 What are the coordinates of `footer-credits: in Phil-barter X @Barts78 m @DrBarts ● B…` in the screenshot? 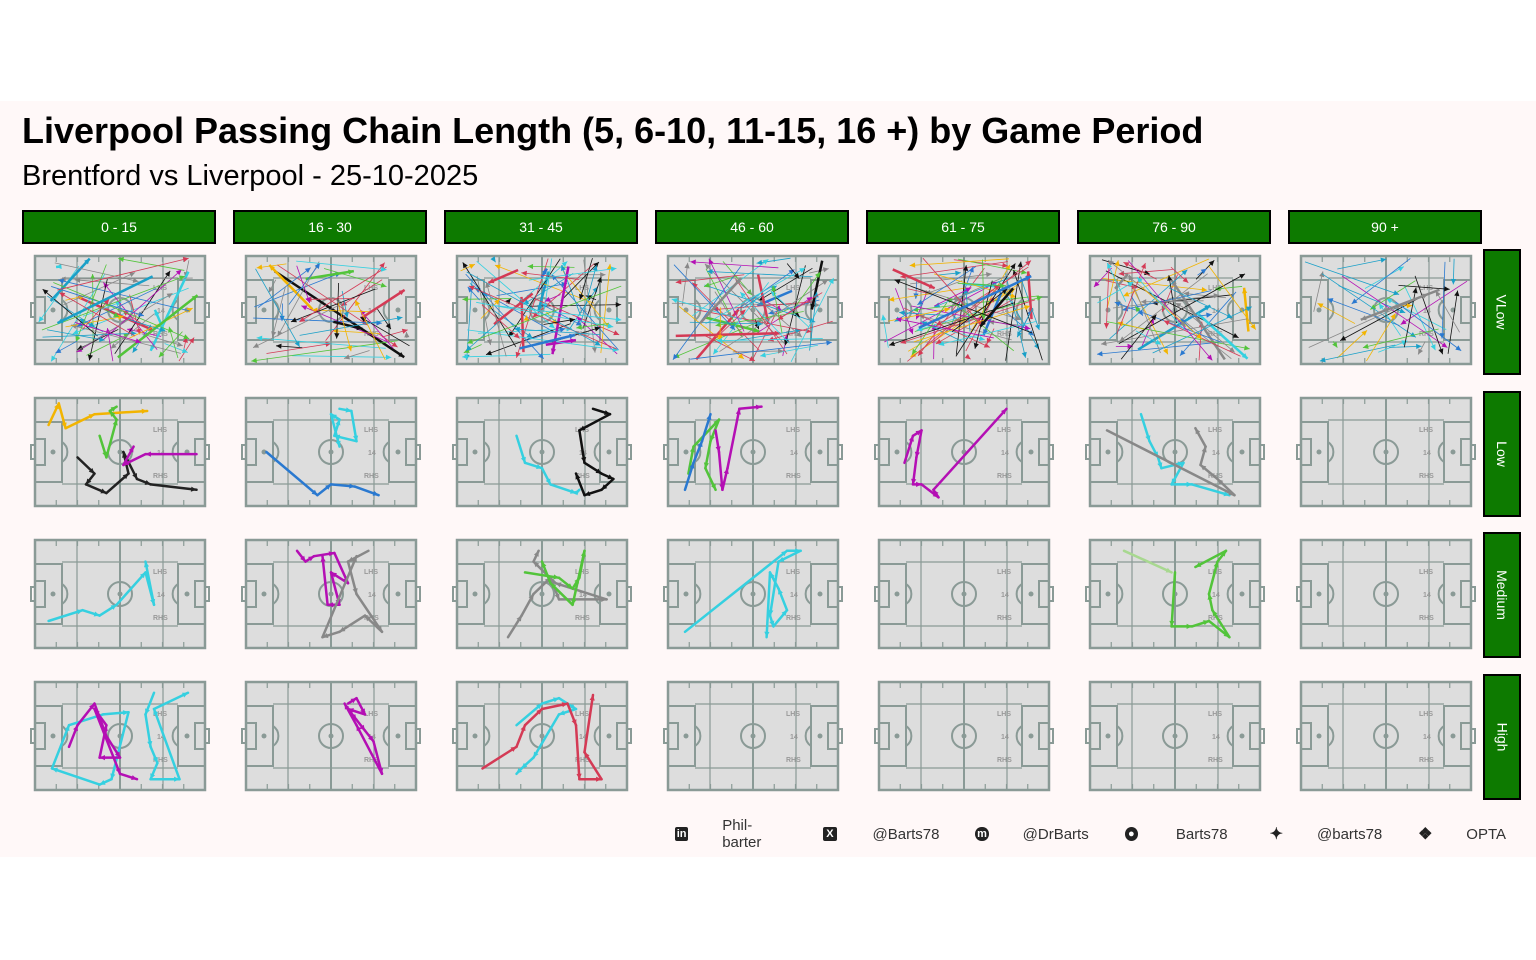 It's located at (1105, 834).